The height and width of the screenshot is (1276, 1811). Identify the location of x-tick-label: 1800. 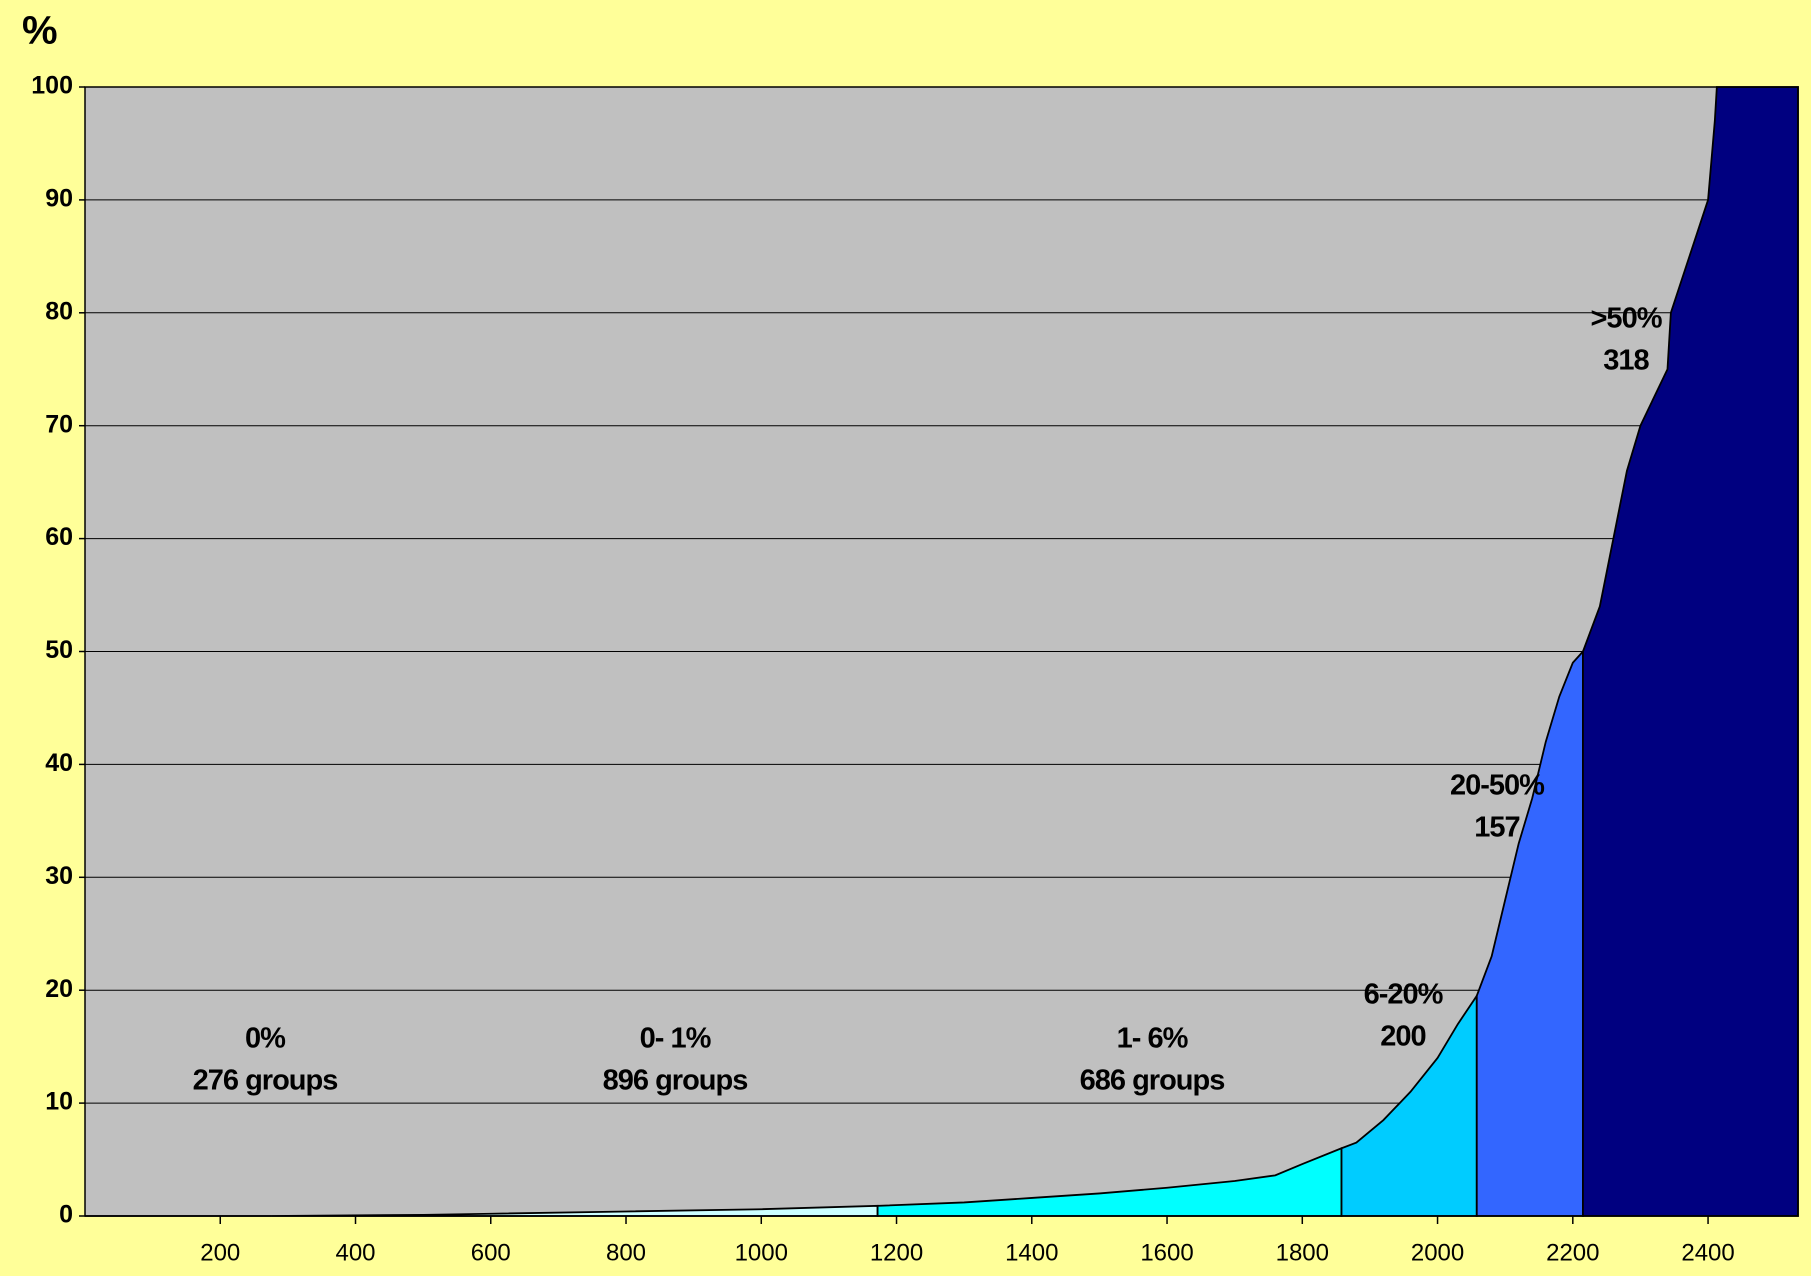
(1302, 1252).